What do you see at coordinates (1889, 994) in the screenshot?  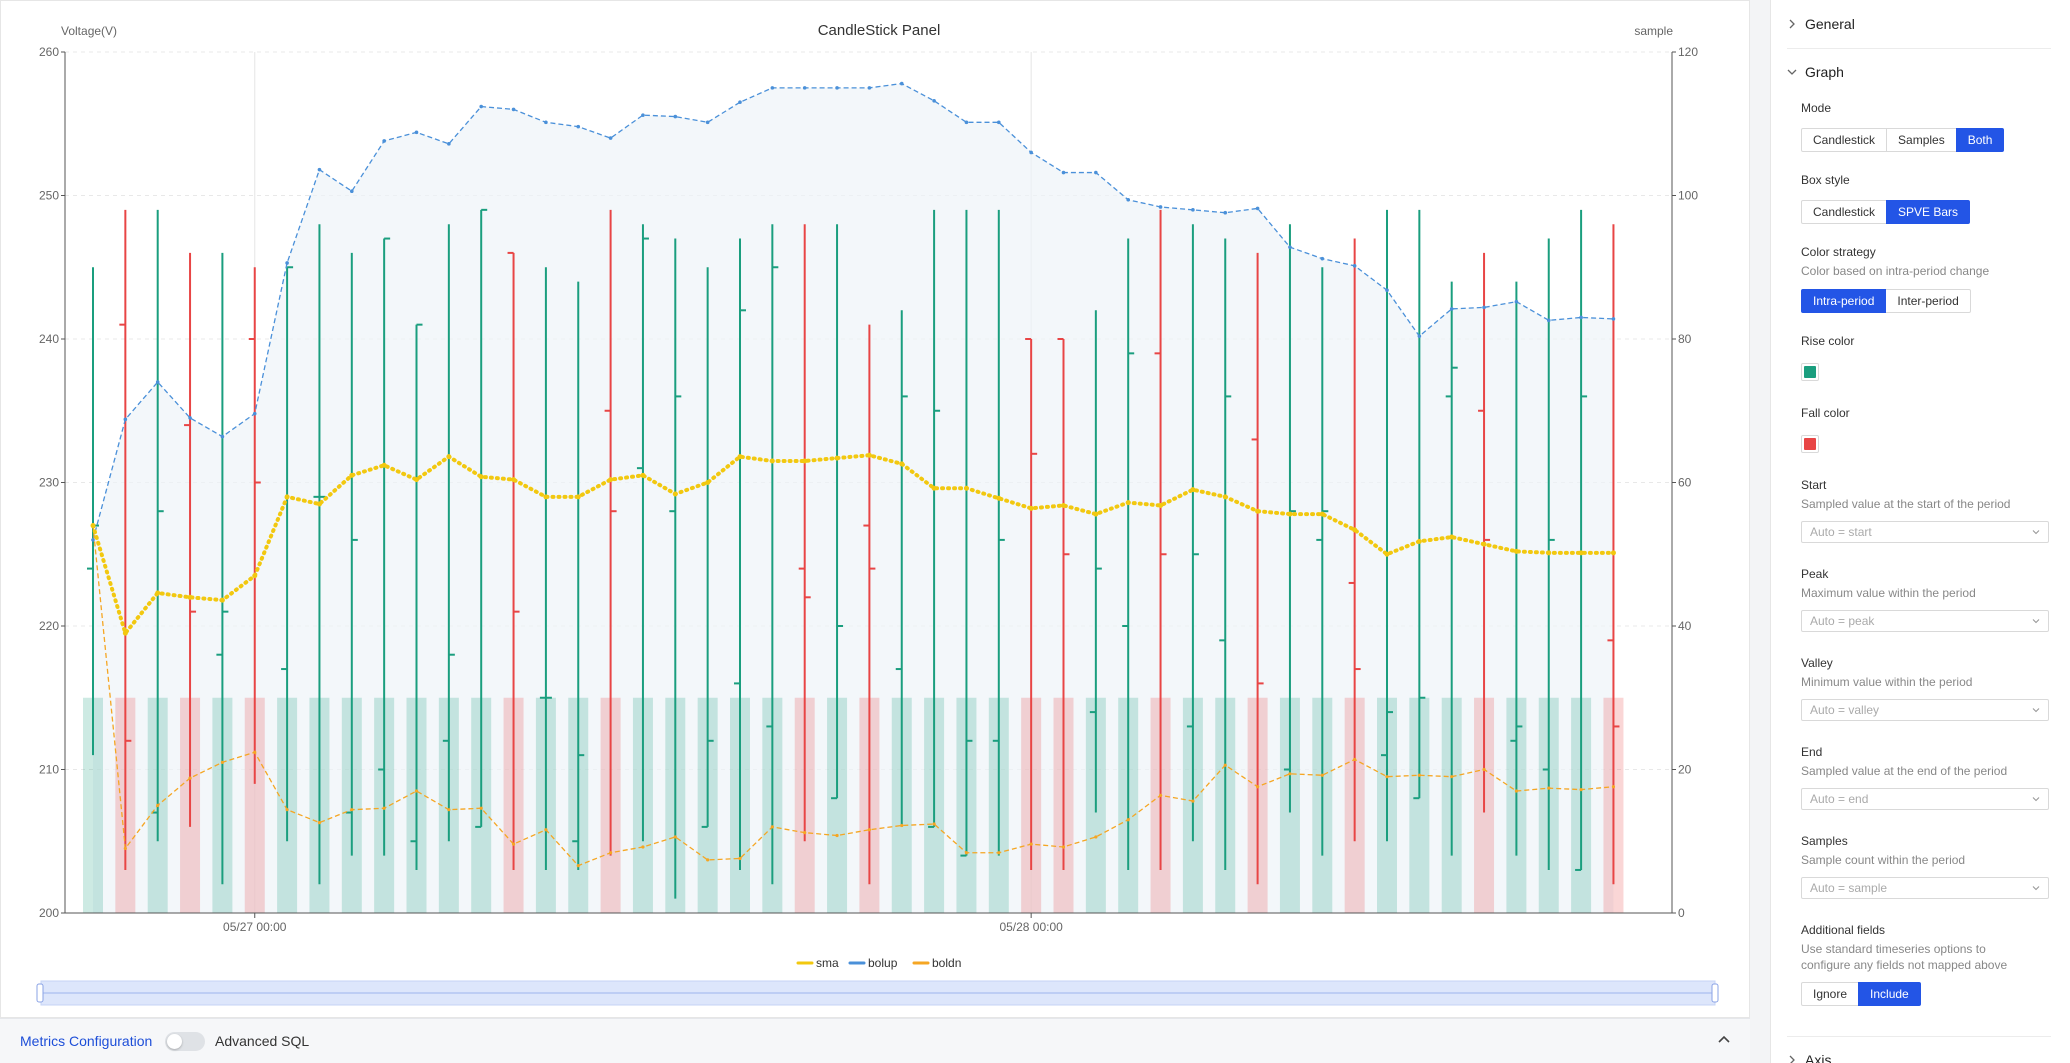 I see `additional-fields-option-include: Include` at bounding box center [1889, 994].